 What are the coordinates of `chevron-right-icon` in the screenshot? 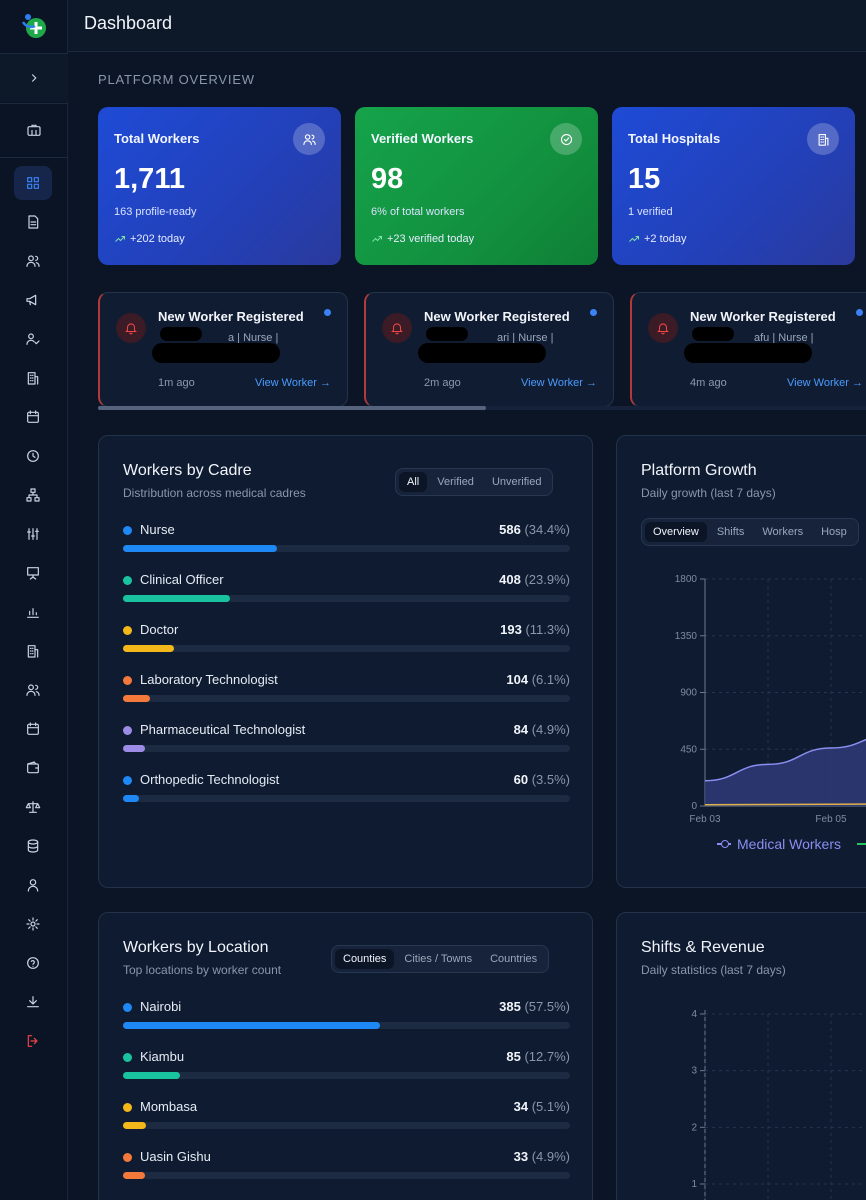 It's located at (34, 78).